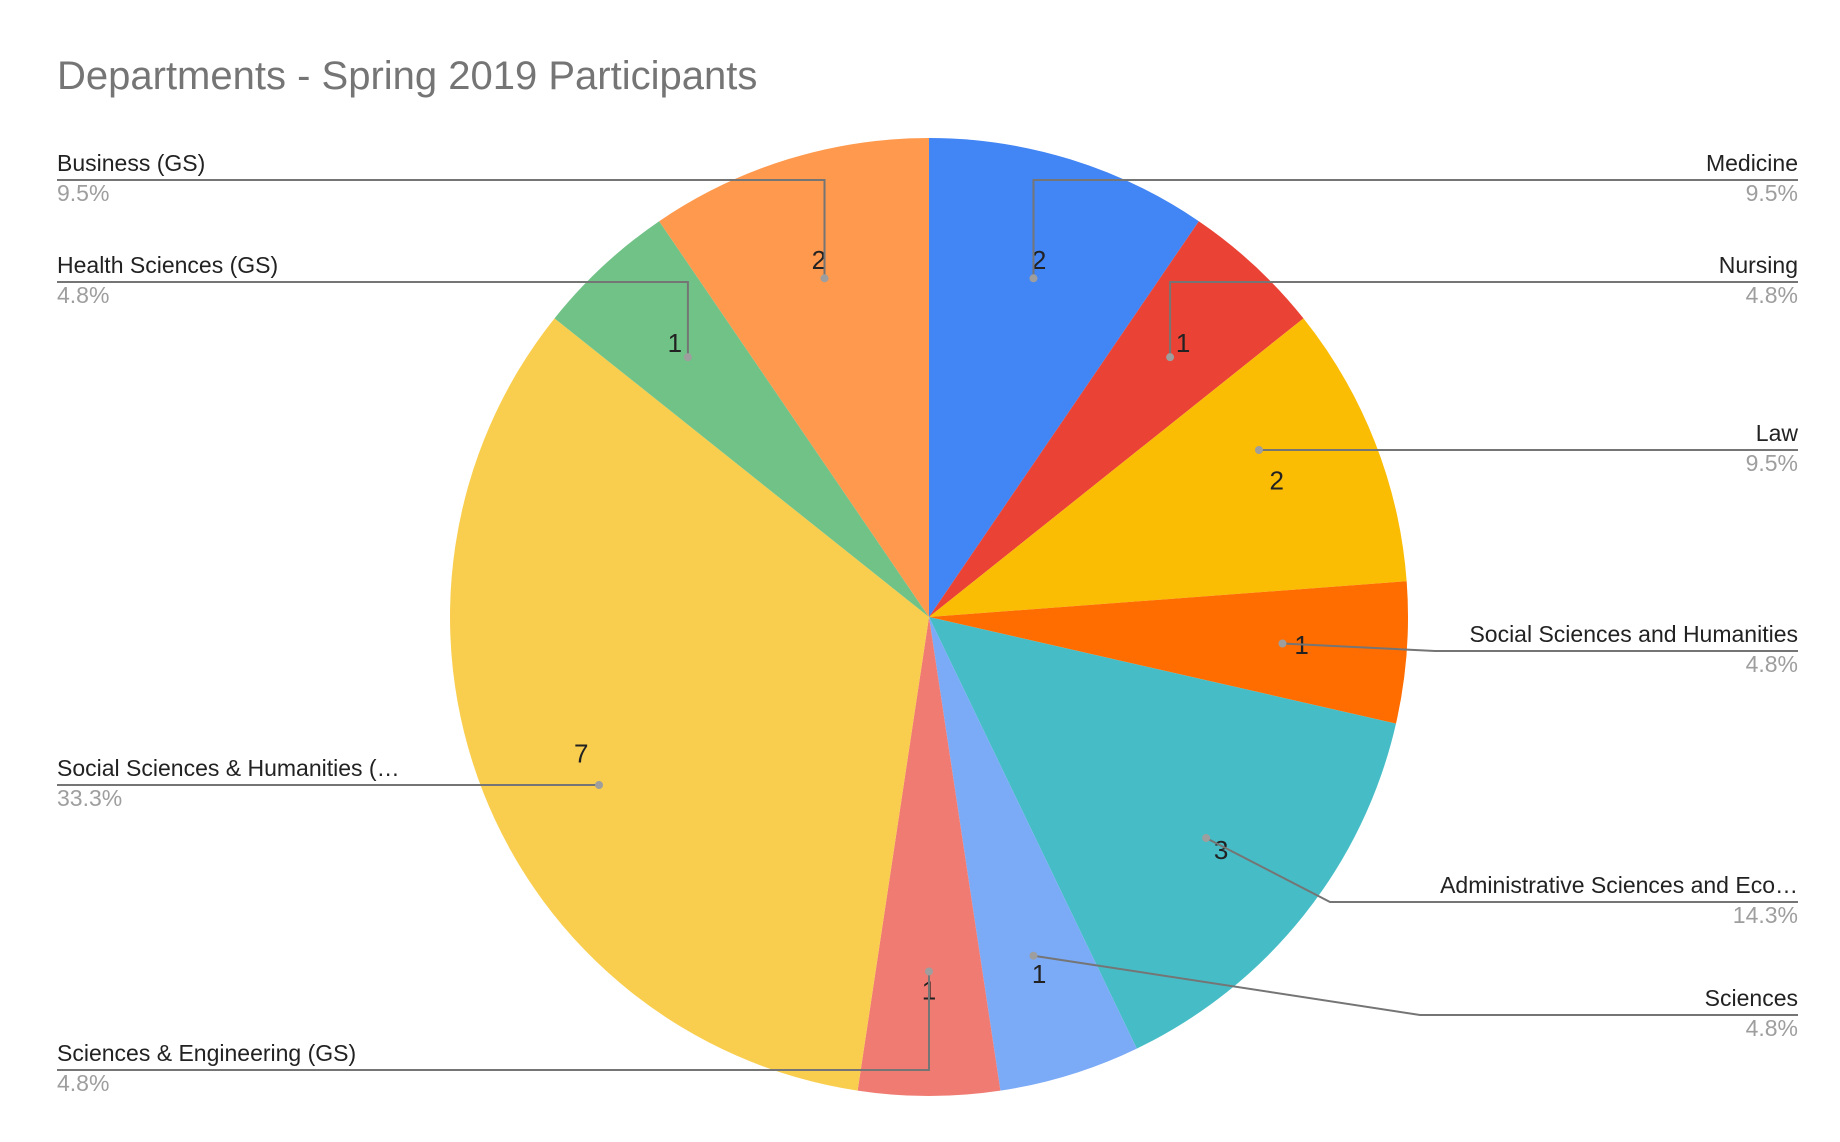 The width and height of the screenshot is (1840, 1142). I want to click on callout-percent-administrative-sciences-and-eco: 14.3%, so click(1765, 915).